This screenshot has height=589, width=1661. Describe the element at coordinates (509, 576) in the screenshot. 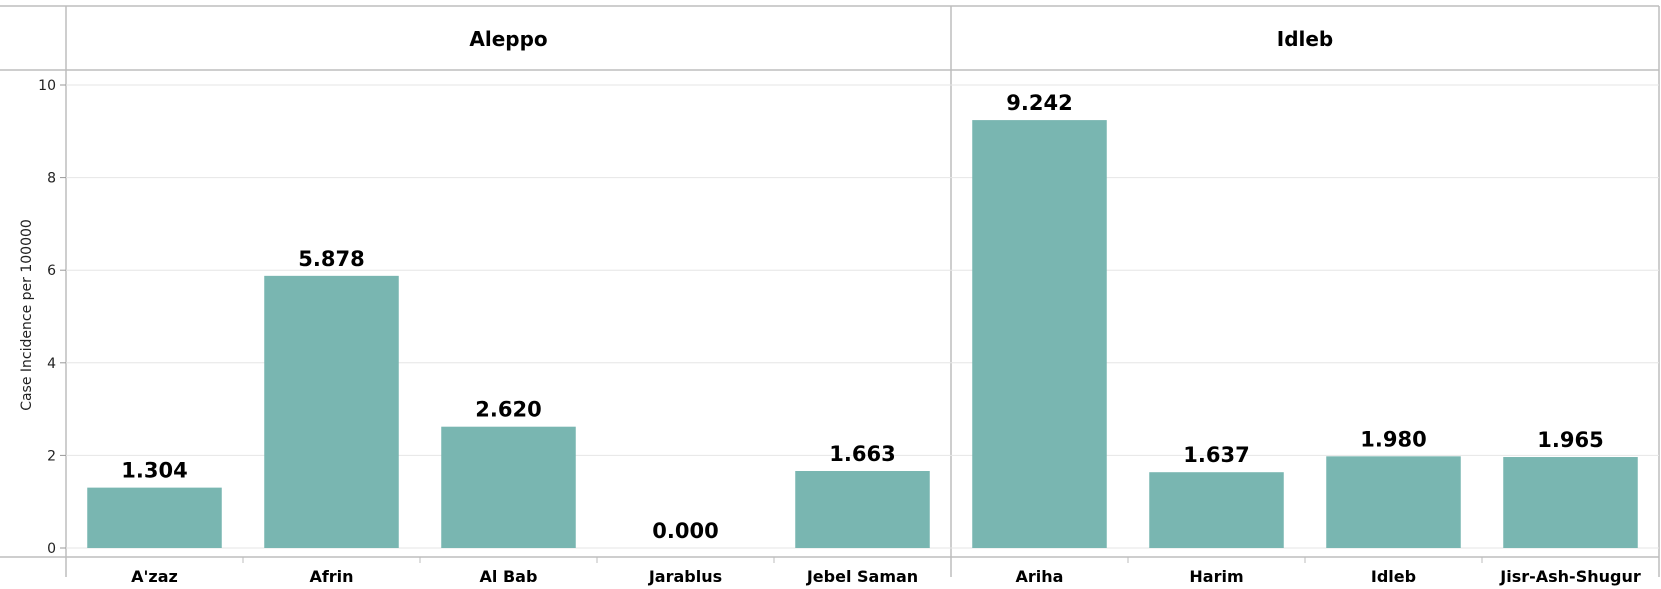

I see `x-tick-label: Al Bab` at that location.